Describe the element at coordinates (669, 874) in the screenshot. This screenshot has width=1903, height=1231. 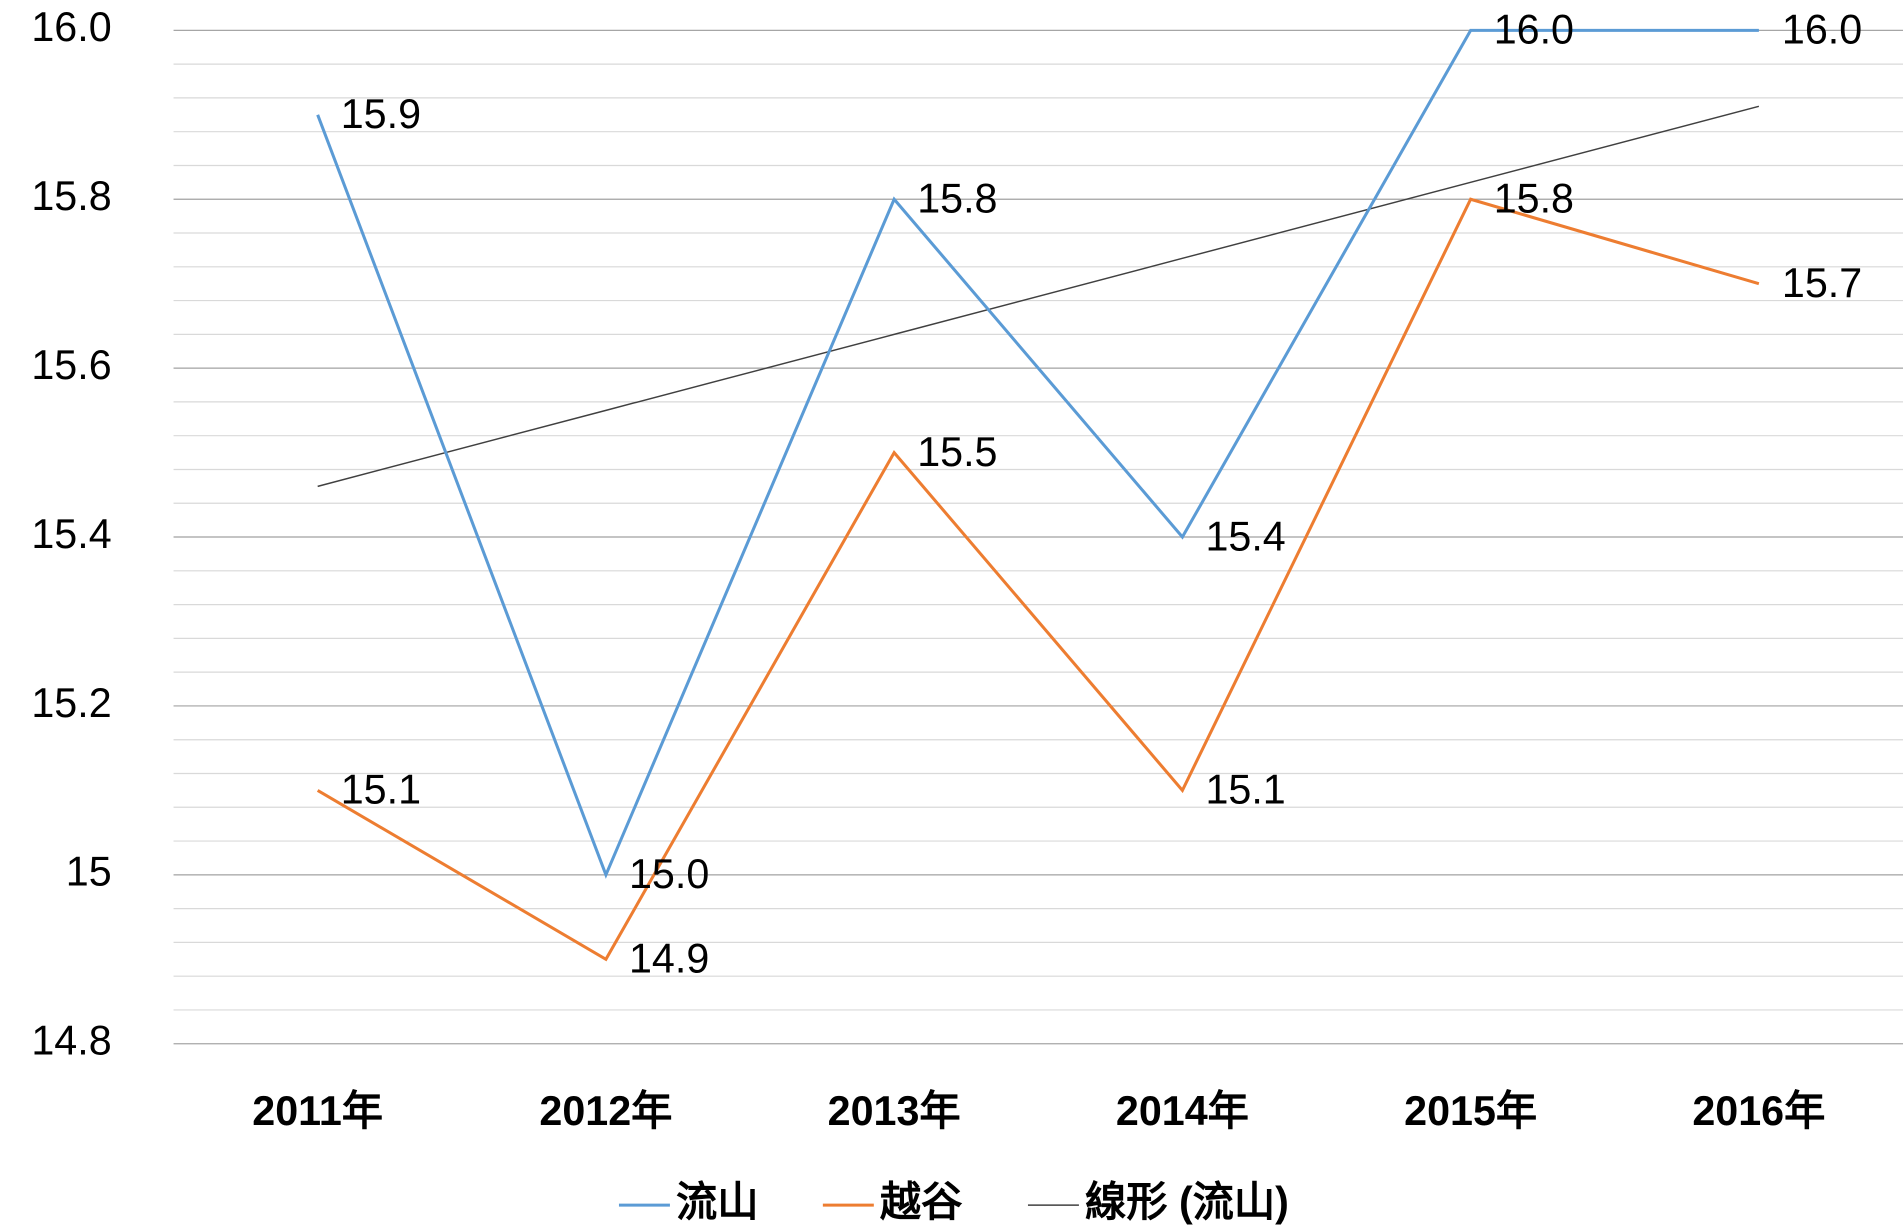
I see `data-label: 15.0` at that location.